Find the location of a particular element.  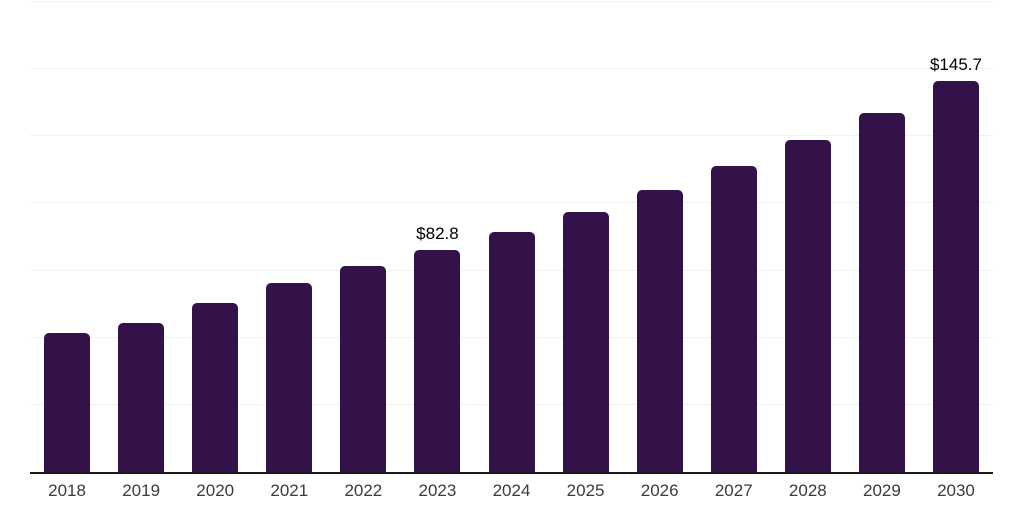

bar-slot-2024 is located at coordinates (511, 236).